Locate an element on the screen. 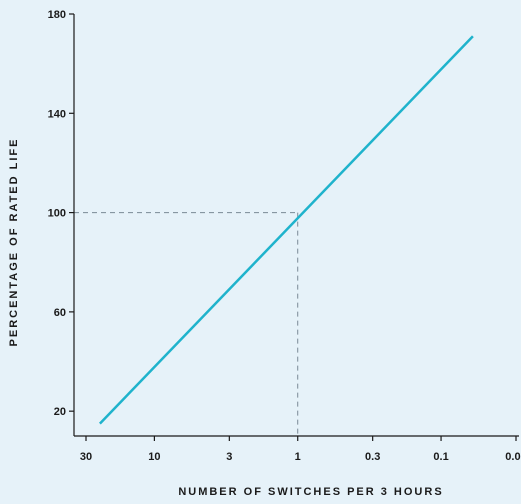 Image resolution: width=521 pixels, height=504 pixels. x-tick-label: 0.1 is located at coordinates (440, 457).